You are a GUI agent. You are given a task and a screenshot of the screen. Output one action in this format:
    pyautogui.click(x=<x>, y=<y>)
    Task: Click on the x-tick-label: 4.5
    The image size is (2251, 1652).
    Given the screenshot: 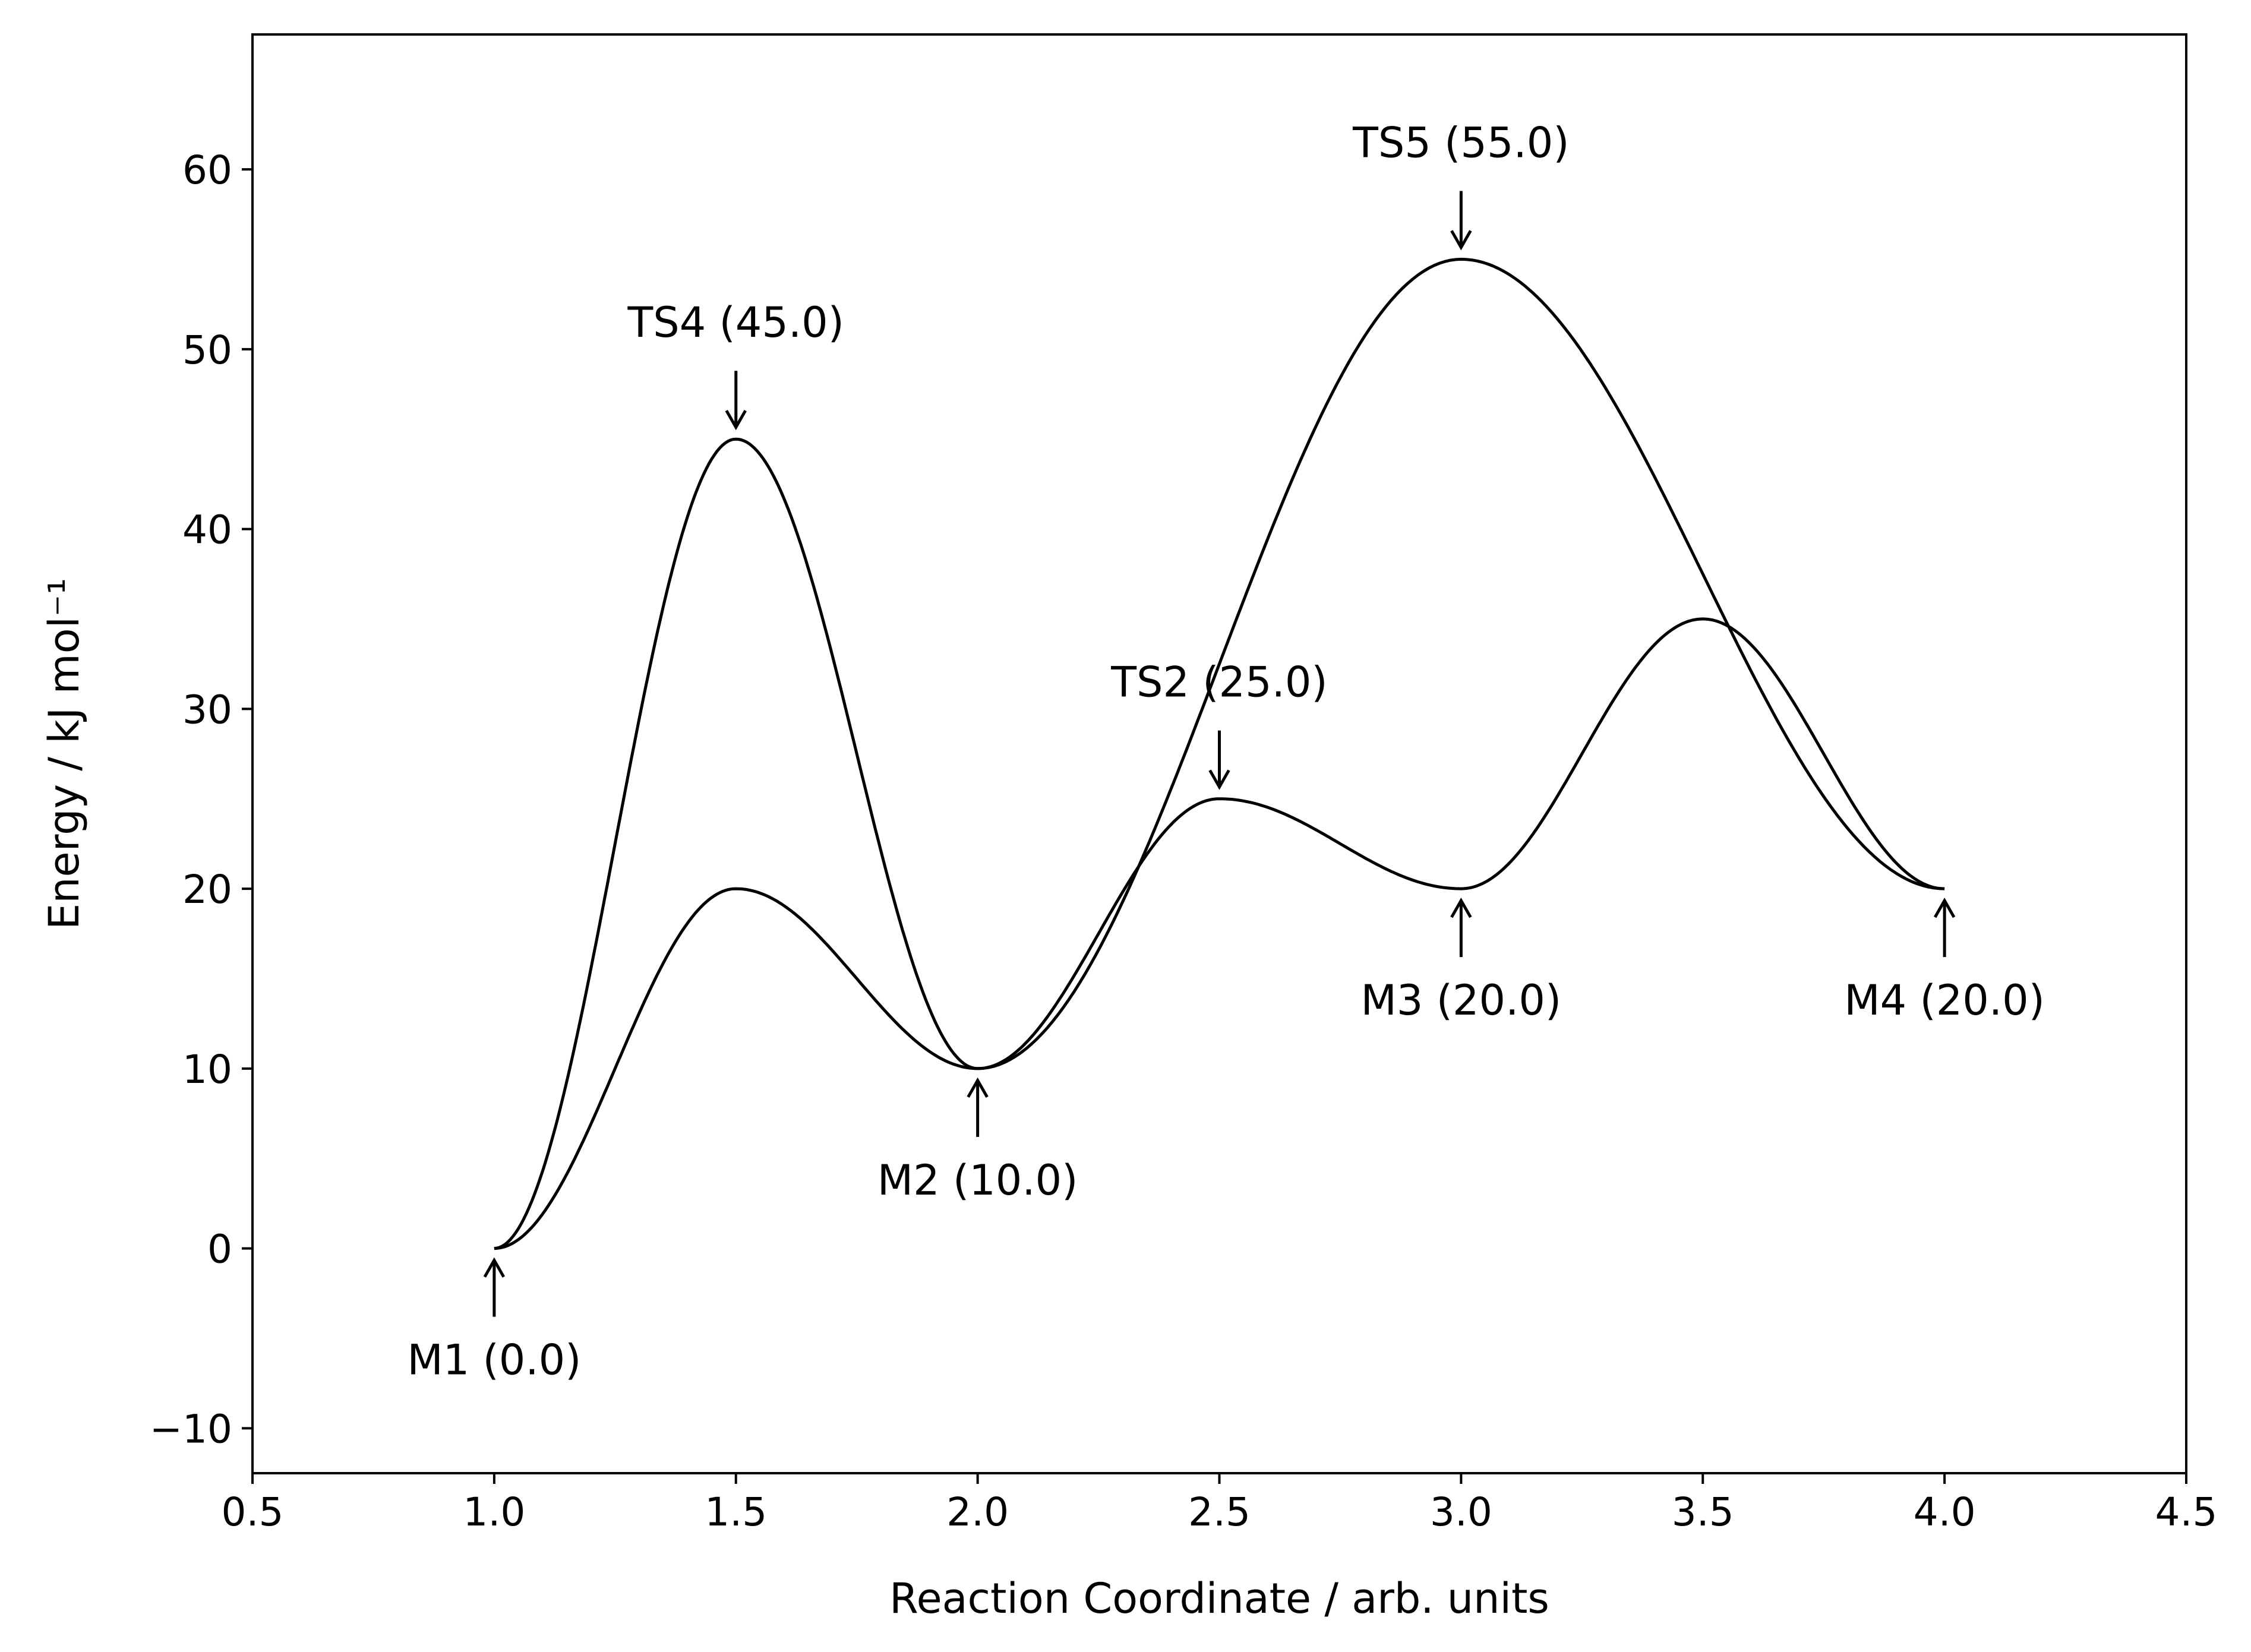 What is the action you would take?
    pyautogui.click(x=2186, y=1512)
    